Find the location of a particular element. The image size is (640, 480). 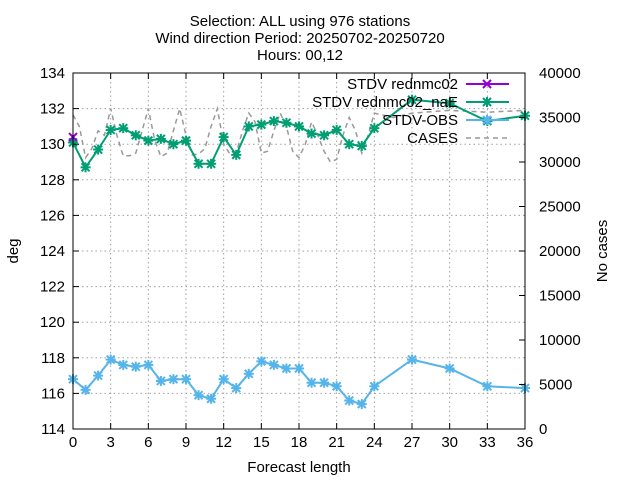

y2-tick-label: 30000 is located at coordinates (560, 162).